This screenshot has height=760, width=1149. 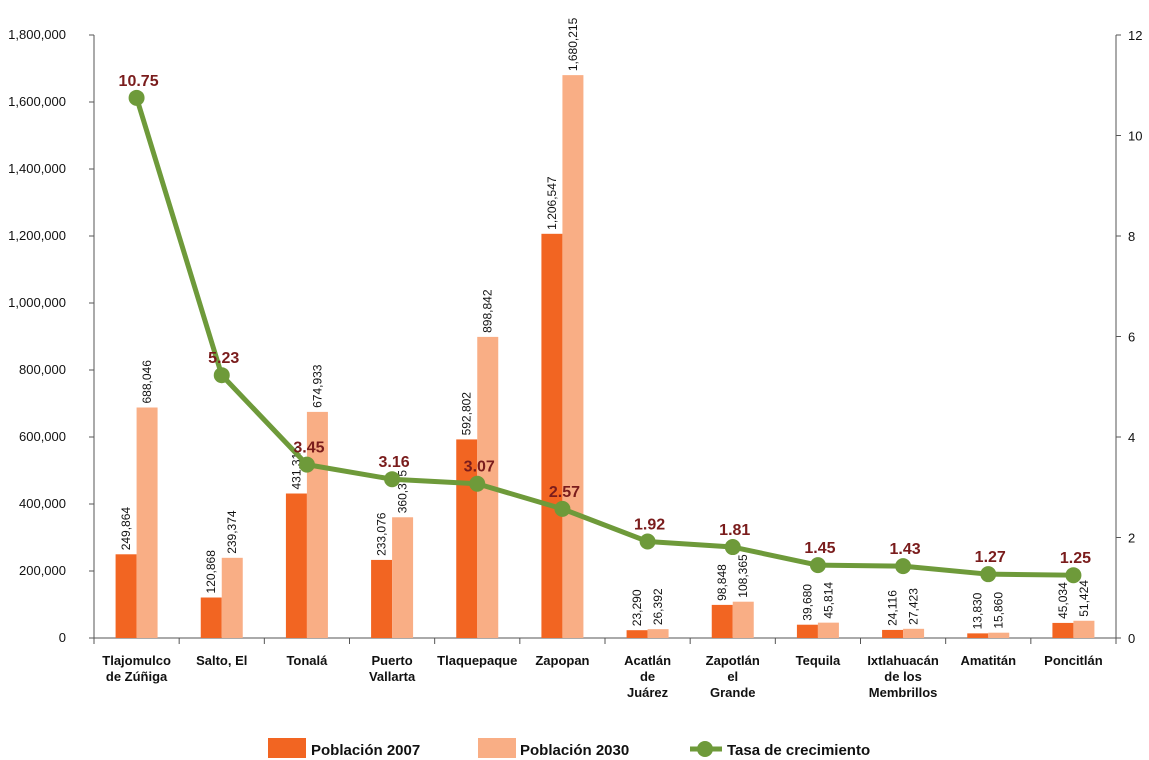 I want to click on growth-rate-value-label: 1.27, so click(x=990, y=557).